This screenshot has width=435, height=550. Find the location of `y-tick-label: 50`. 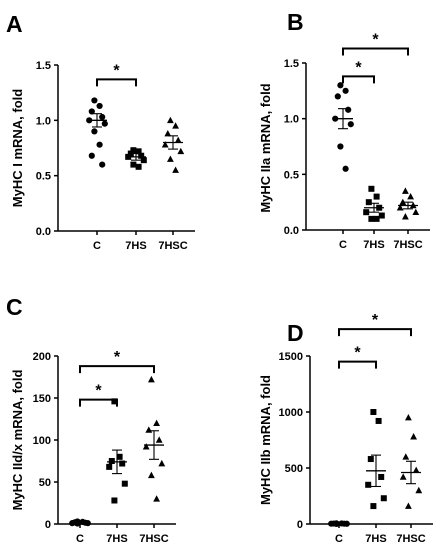

y-tick-label: 50 is located at coordinates (45, 483).